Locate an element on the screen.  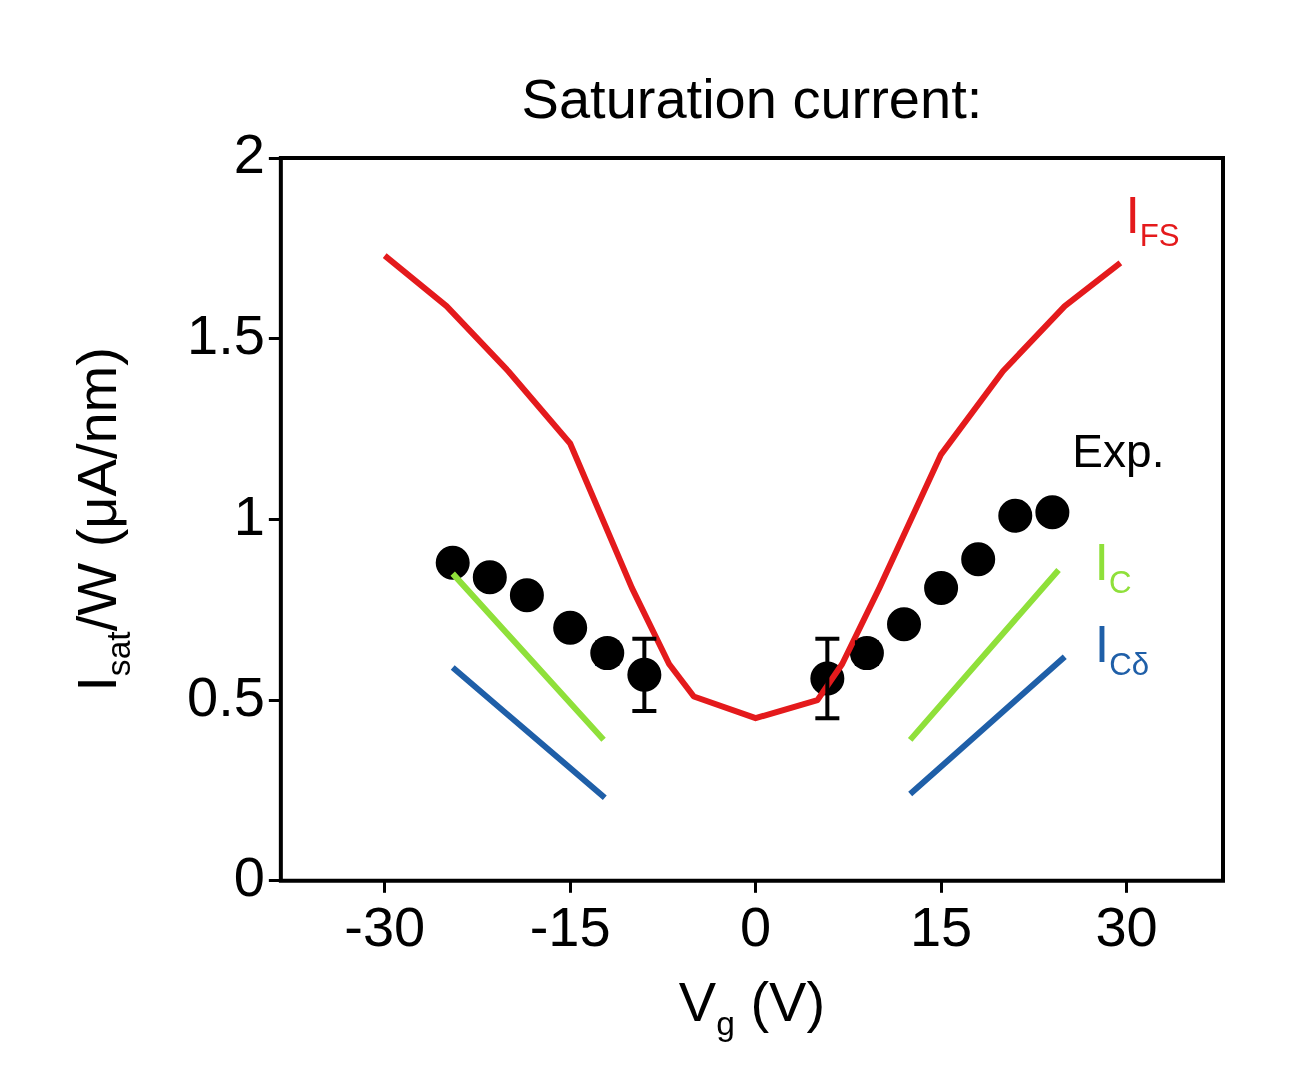
x-tick-label: 15 is located at coordinates (941, 926).